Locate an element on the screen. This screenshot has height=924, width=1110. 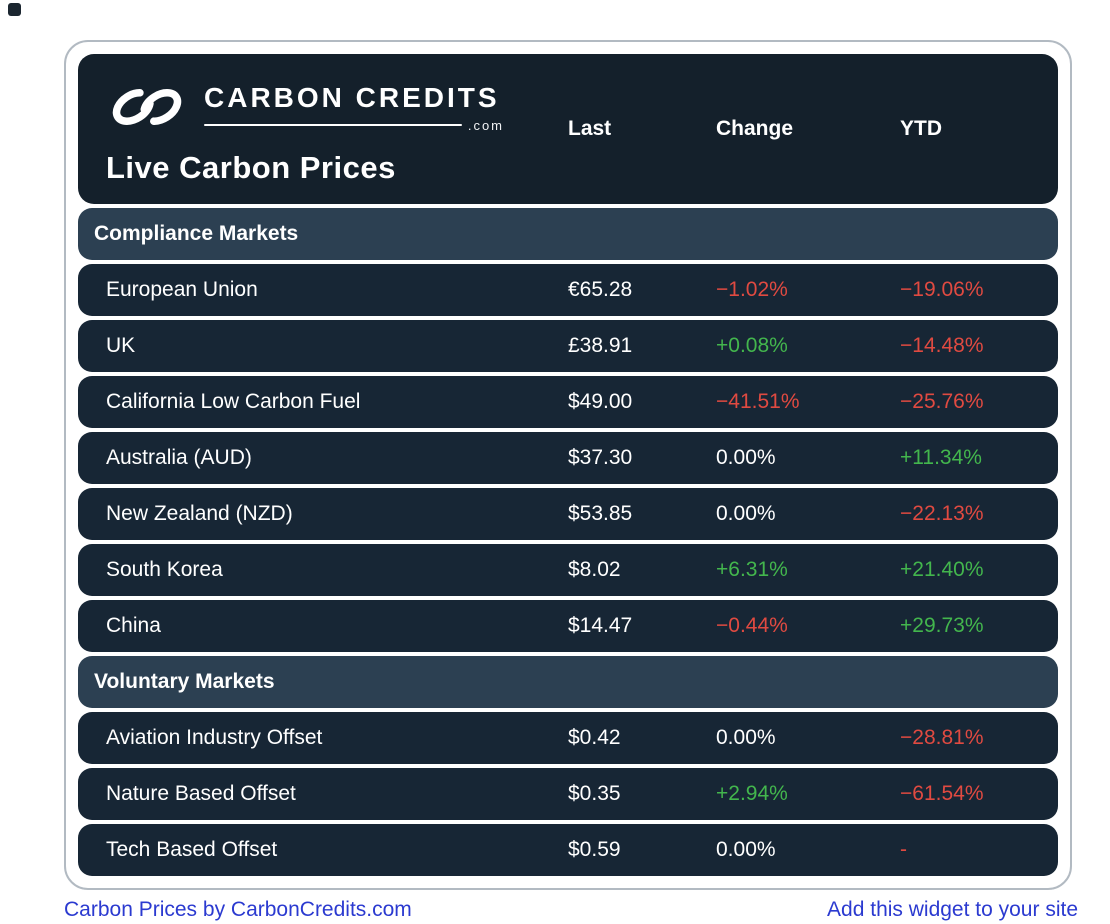
market-name: UK is located at coordinates (121, 345).